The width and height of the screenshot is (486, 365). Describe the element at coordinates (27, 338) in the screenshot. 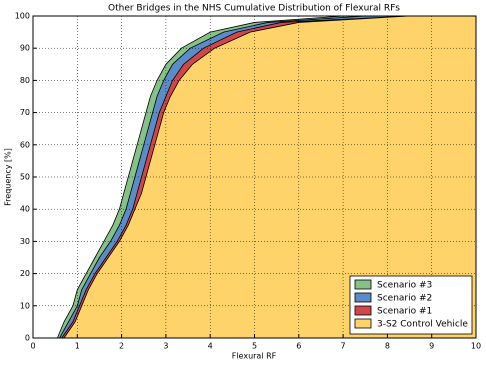

I see `y-tick-label: 0` at that location.